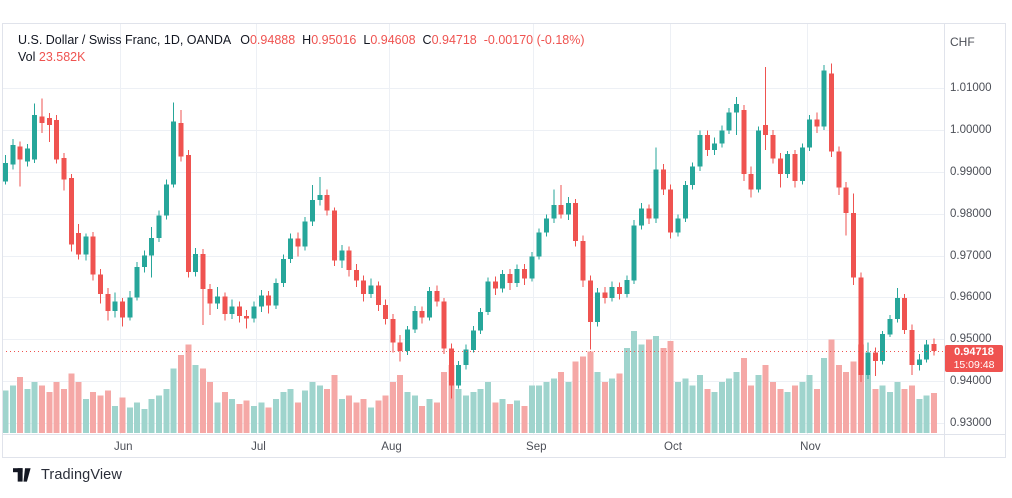  I want to click on price-tick-label: 0.98000, so click(971, 214).